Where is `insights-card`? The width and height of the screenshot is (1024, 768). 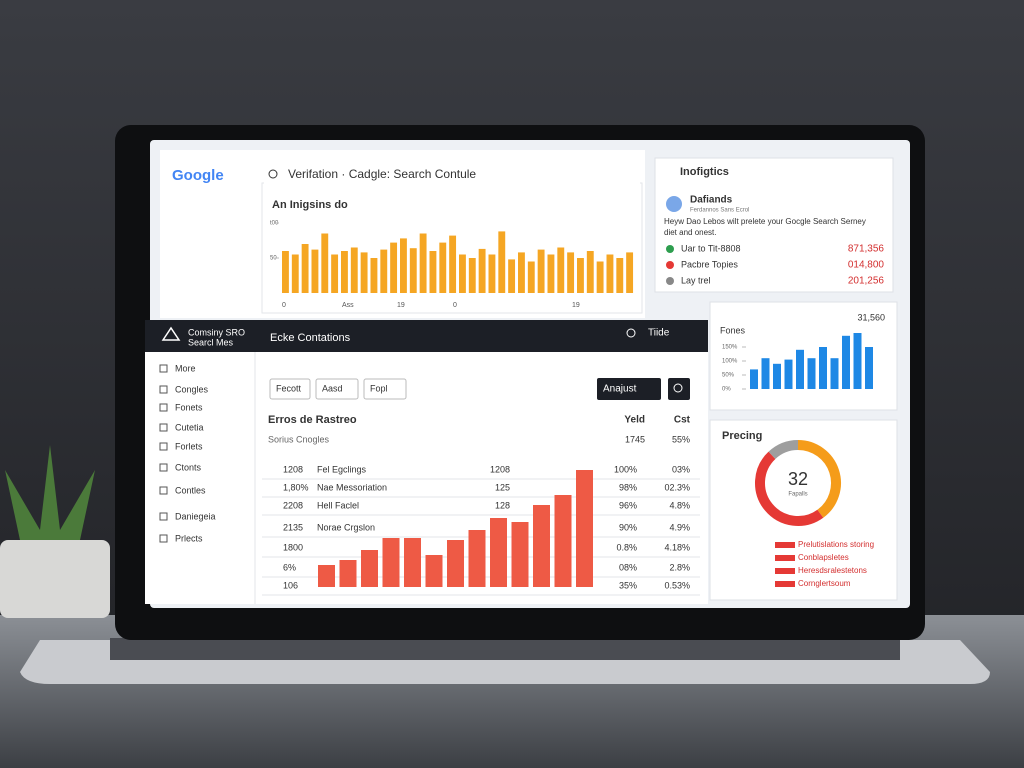
insights-card is located at coordinates (774, 225).